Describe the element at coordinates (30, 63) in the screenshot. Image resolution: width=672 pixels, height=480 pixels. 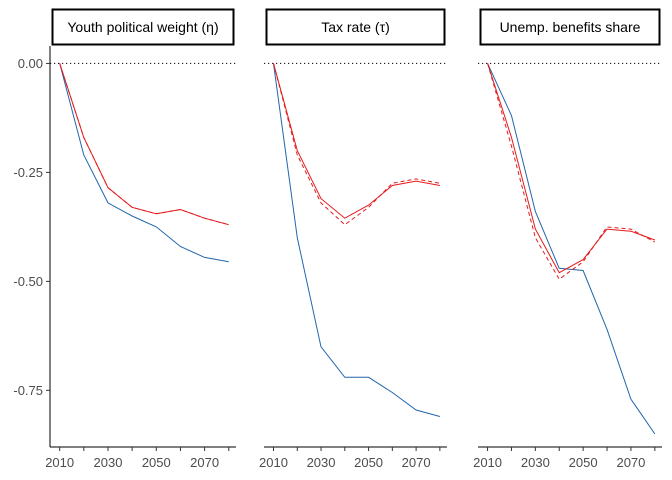
I see `y-tick-label: 0.00` at that location.